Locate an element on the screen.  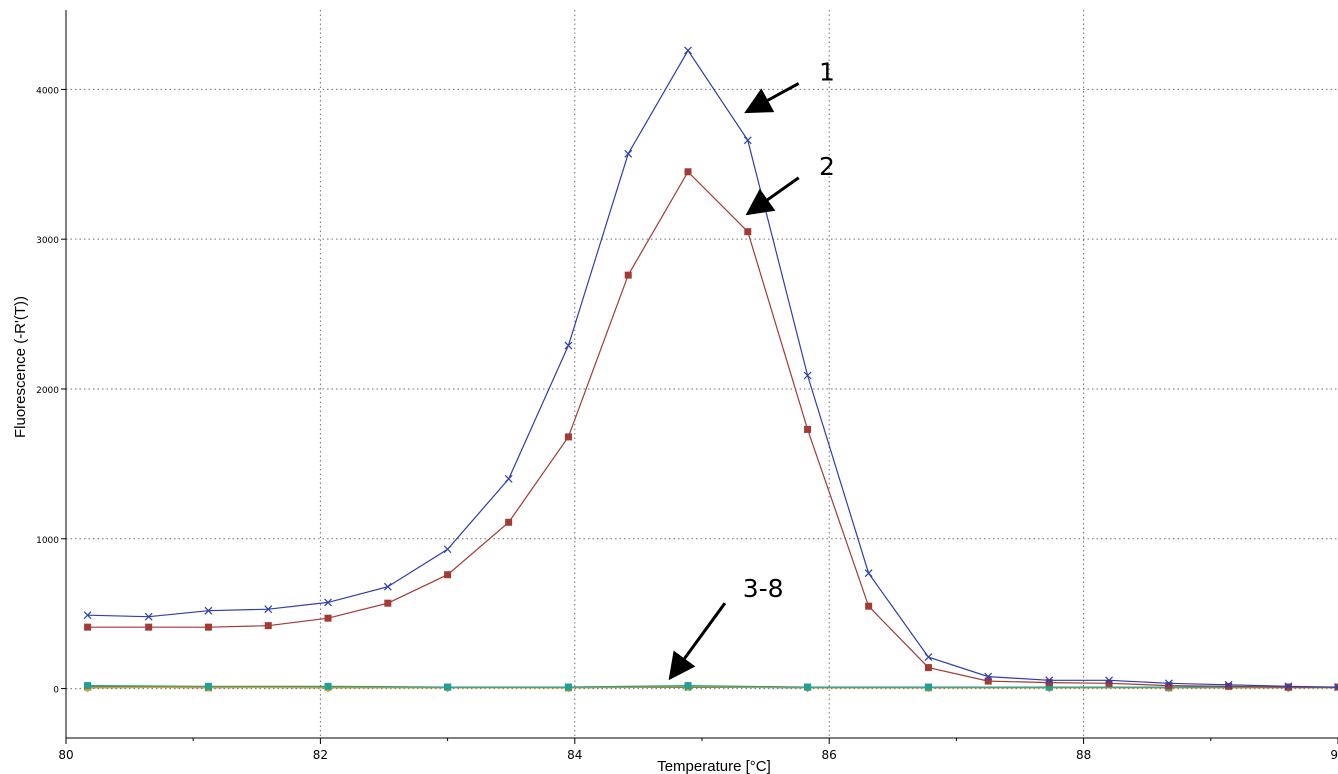
x-tick-label: 88 is located at coordinates (1083, 755).